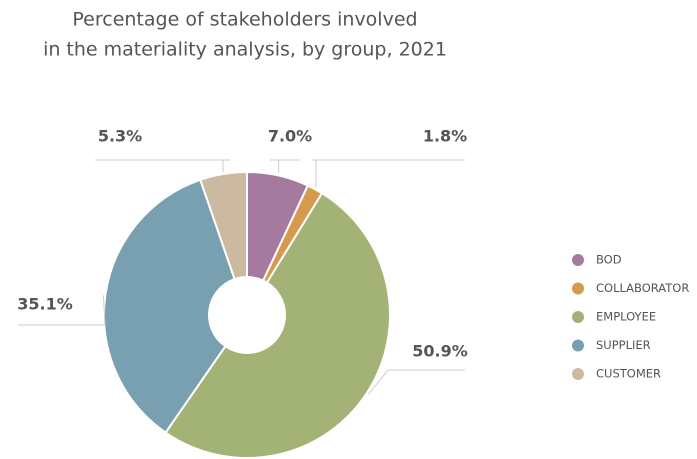  What do you see at coordinates (609, 260) in the screenshot?
I see `legend-label: BOD` at bounding box center [609, 260].